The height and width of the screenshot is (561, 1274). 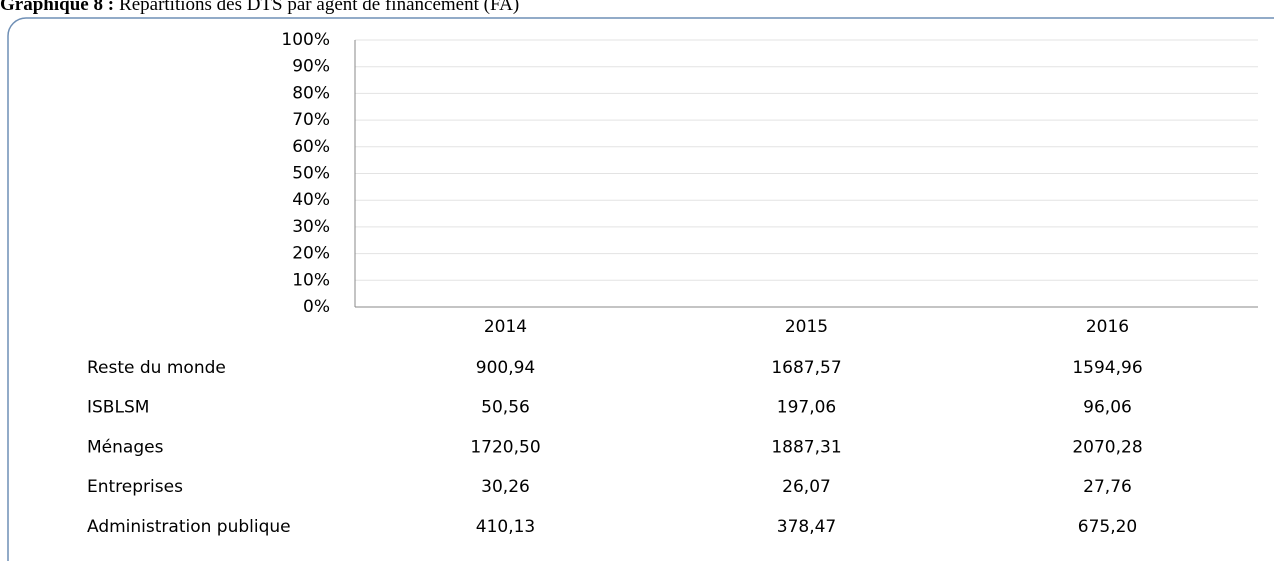 What do you see at coordinates (189, 527) in the screenshot?
I see `table-row-name: Administration publique` at bounding box center [189, 527].